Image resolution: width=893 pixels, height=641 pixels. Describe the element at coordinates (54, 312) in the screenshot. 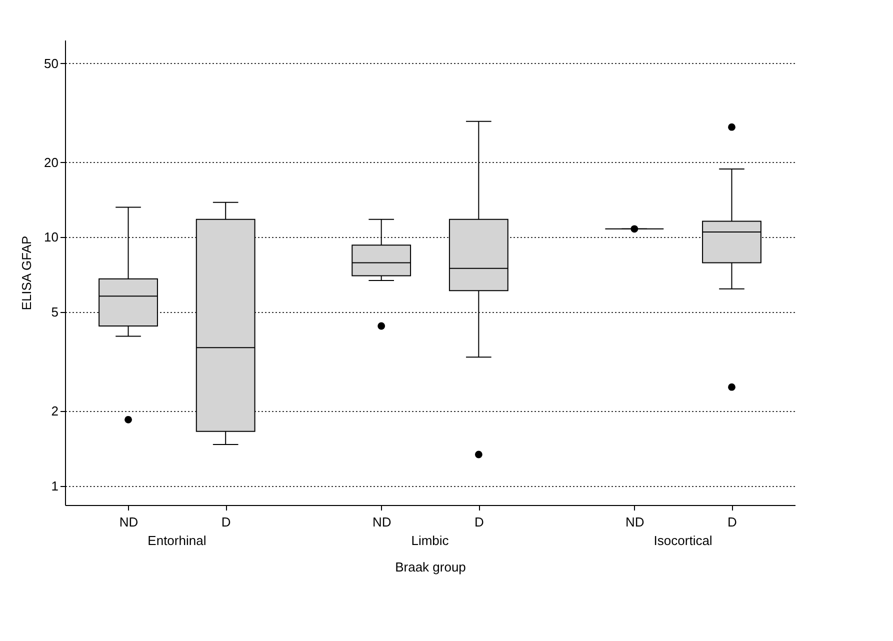

I see `y-tick-label: 5` at that location.